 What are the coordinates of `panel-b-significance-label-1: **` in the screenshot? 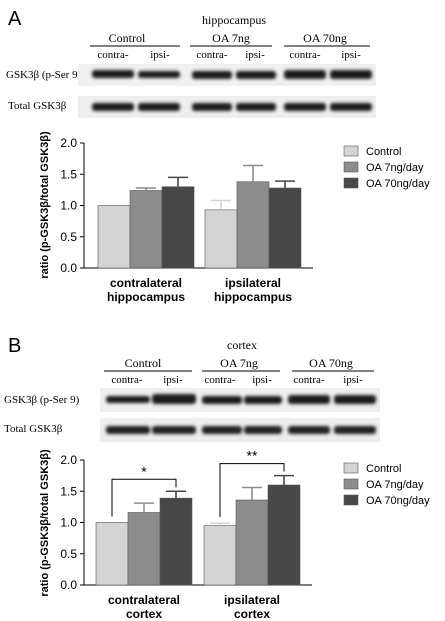 It's located at (252, 456).